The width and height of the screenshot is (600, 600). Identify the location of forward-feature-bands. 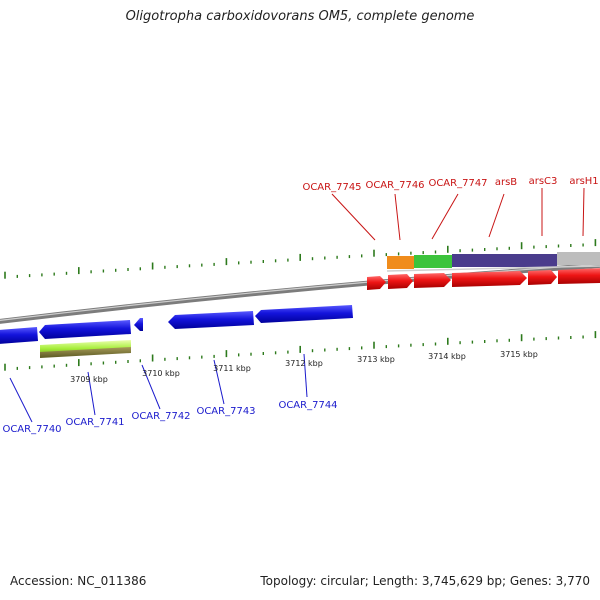
(493, 262).